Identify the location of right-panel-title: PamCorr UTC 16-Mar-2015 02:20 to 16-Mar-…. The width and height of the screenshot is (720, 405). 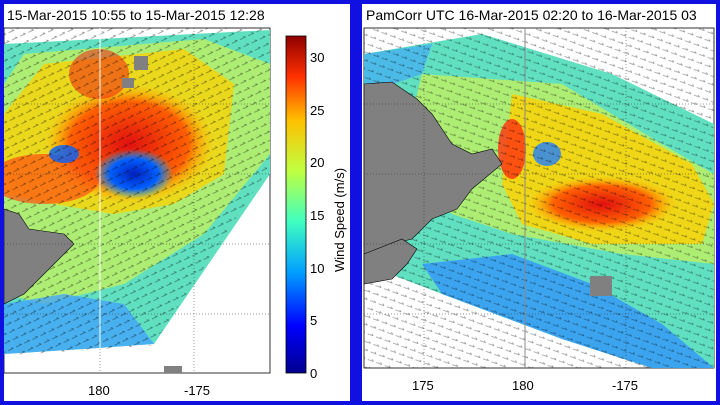
(531, 15).